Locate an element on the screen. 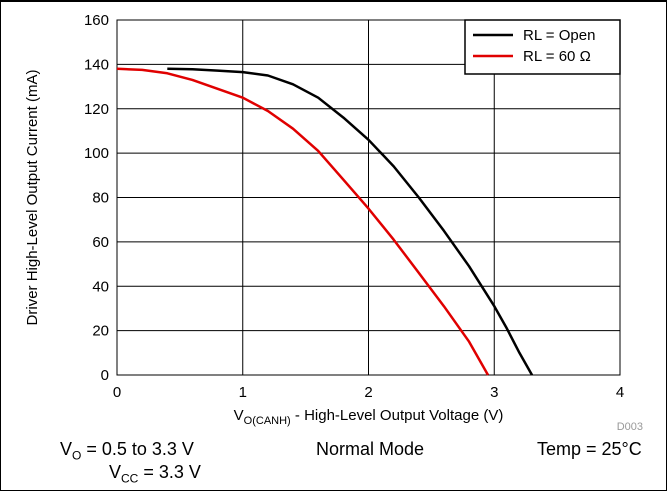 The image size is (667, 491). vcc-subscript: CC is located at coordinates (130, 478).